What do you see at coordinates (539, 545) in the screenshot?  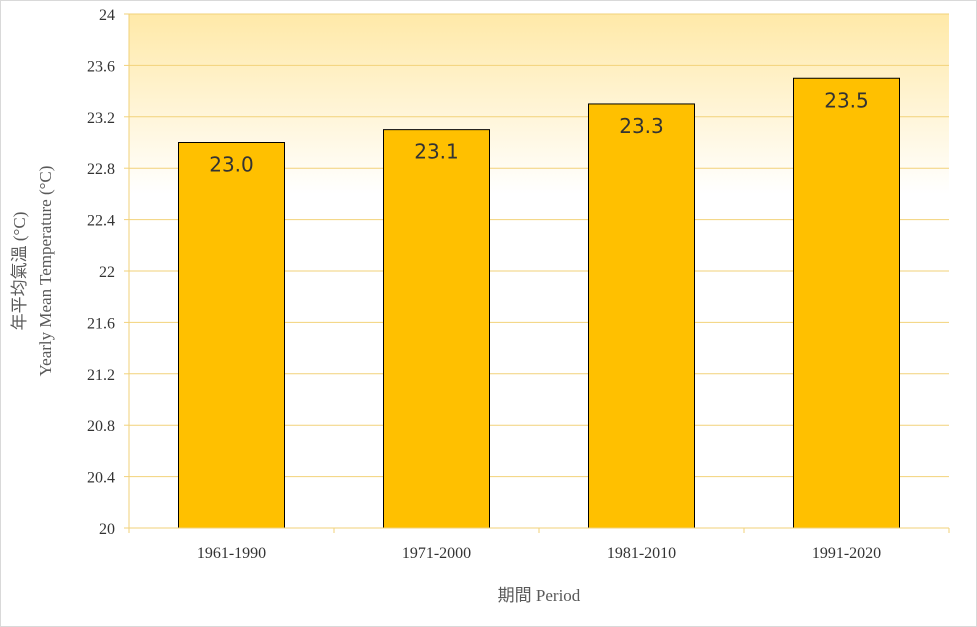 I see `x-axis-ticks: 1961-1990 1971-2000 1981-2010 1991-2020` at bounding box center [539, 545].